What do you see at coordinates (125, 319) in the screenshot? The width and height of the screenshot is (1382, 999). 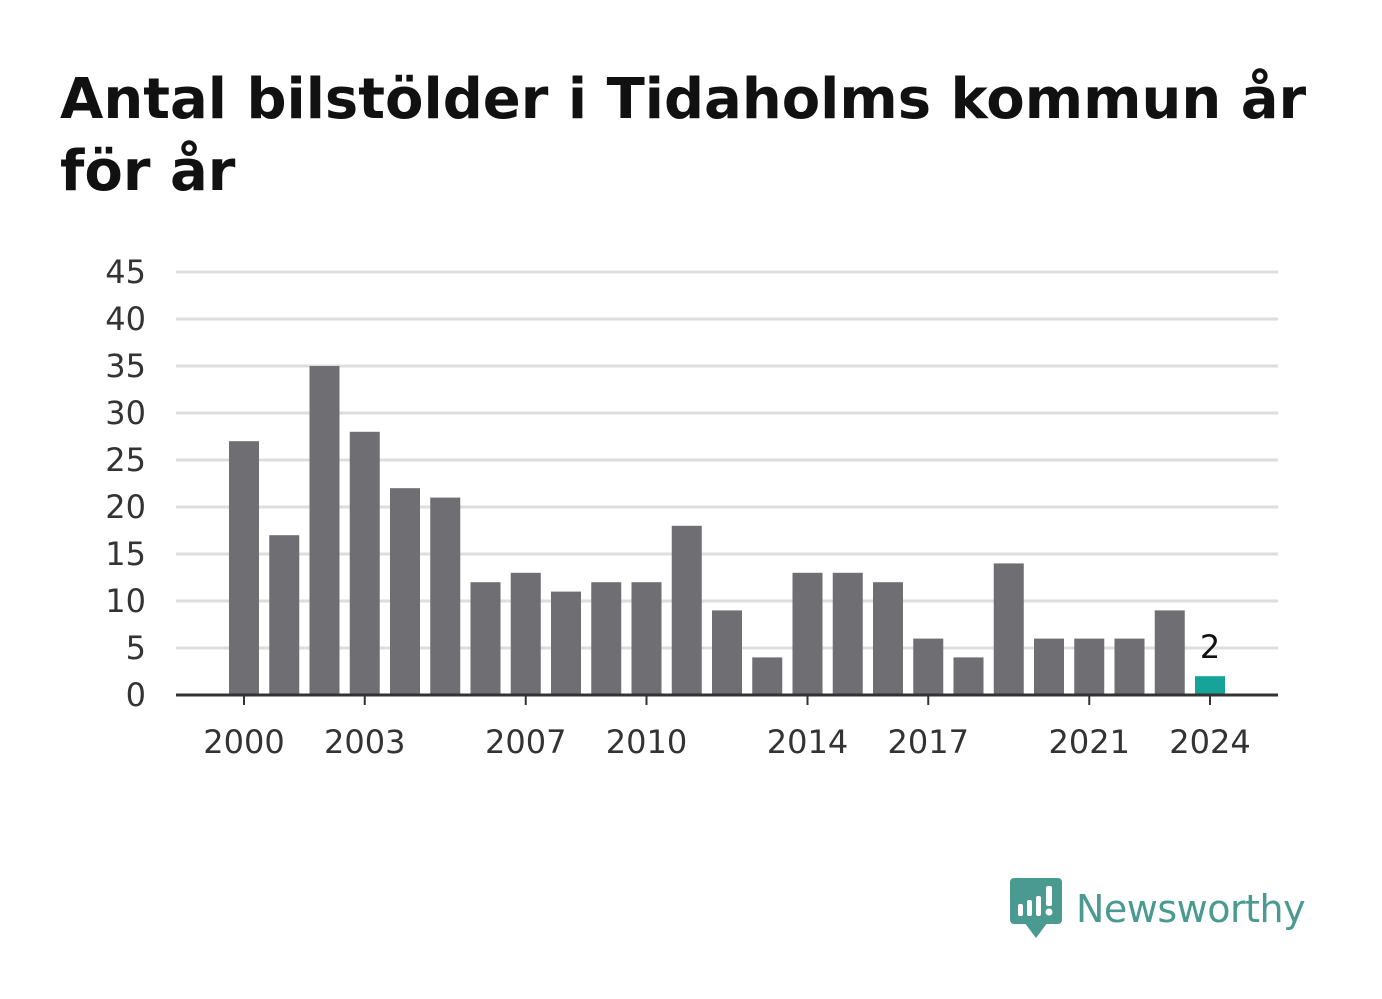 I see `y-tick-label-40: 40` at bounding box center [125, 319].